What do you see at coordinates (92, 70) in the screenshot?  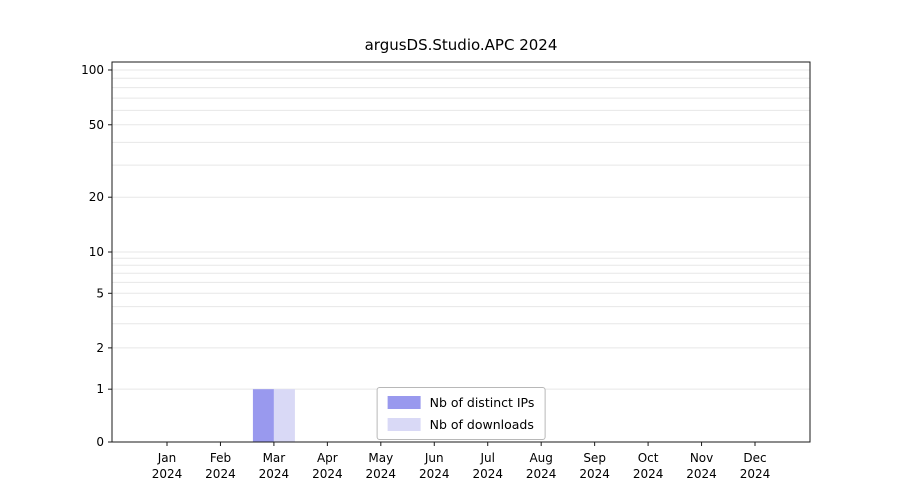 I see `y-tick-label: 100` at bounding box center [92, 70].